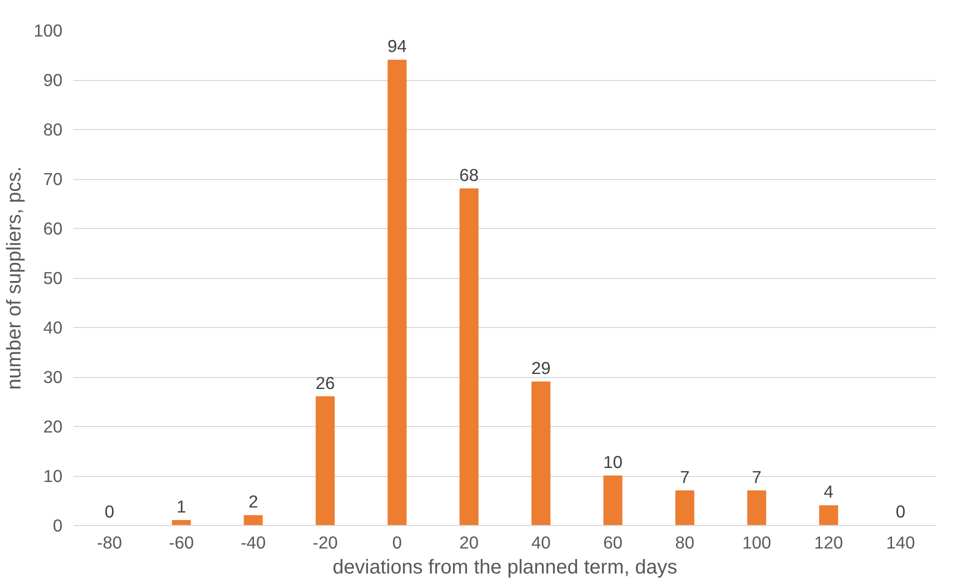 The image size is (956, 581). What do you see at coordinates (53, 228) in the screenshot?
I see `y-tick-label: 60` at bounding box center [53, 228].